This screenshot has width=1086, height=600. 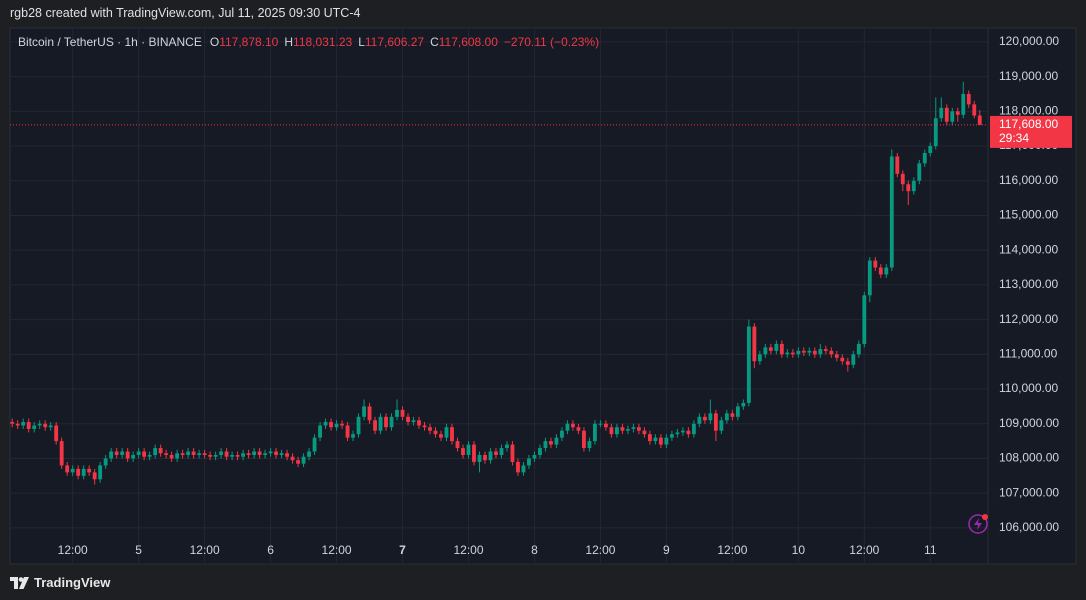 I want to click on y-tick-label: 114,000.00, so click(x=1028, y=249).